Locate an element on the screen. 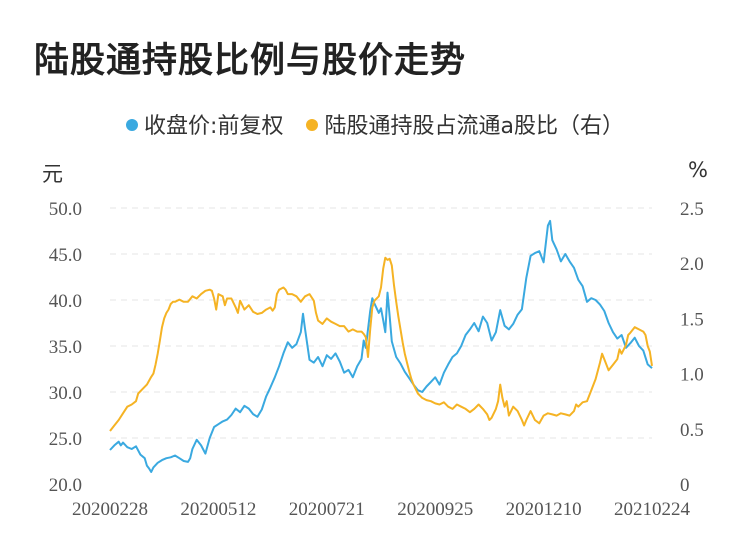  y-right-tick-label: 0 is located at coordinates (685, 485).